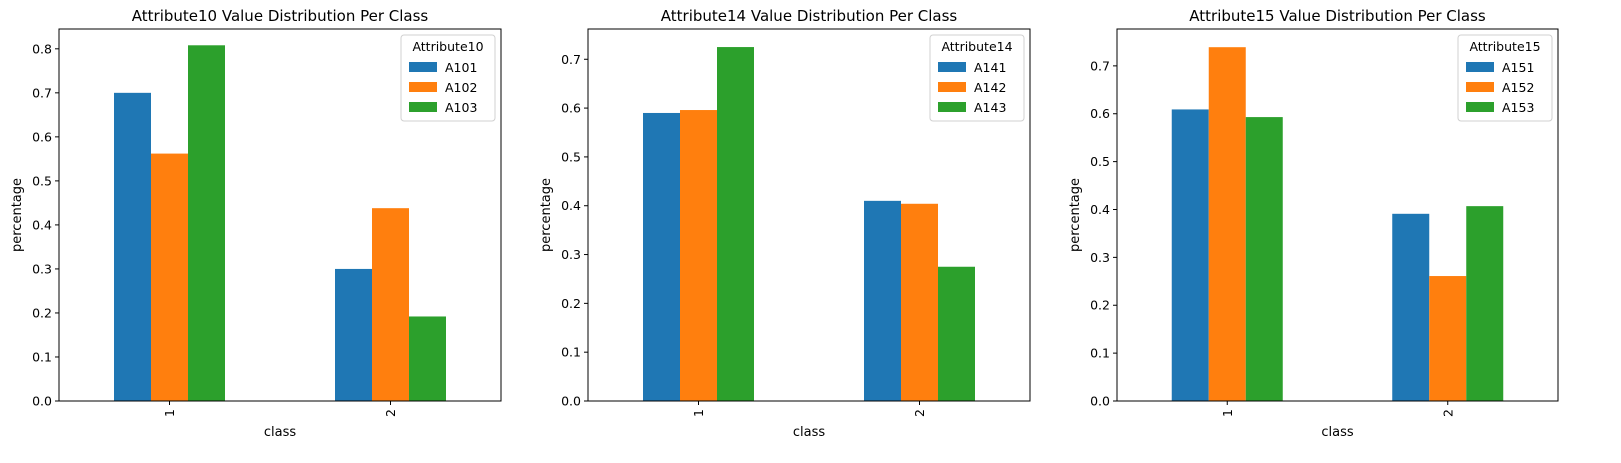 The height and width of the screenshot is (463, 1621). I want to click on chart-title: Attribute15 Value Distribution Per Class, so click(1337, 16).